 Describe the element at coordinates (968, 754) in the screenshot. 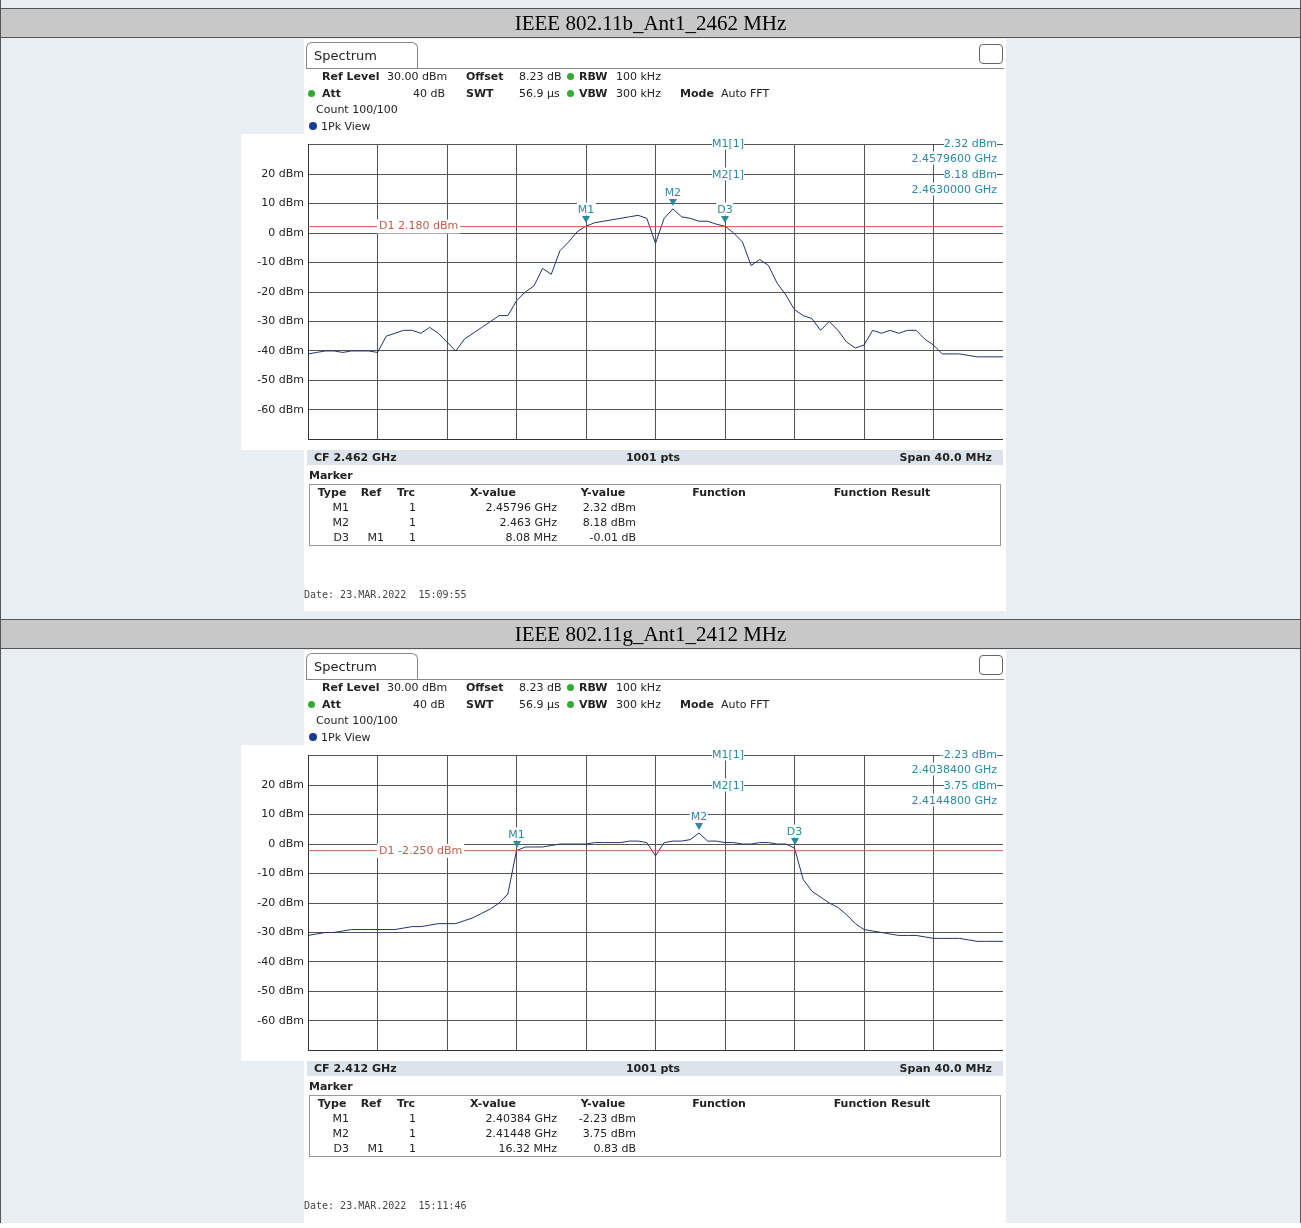

I see `annotation: -2.23 dBm` at that location.